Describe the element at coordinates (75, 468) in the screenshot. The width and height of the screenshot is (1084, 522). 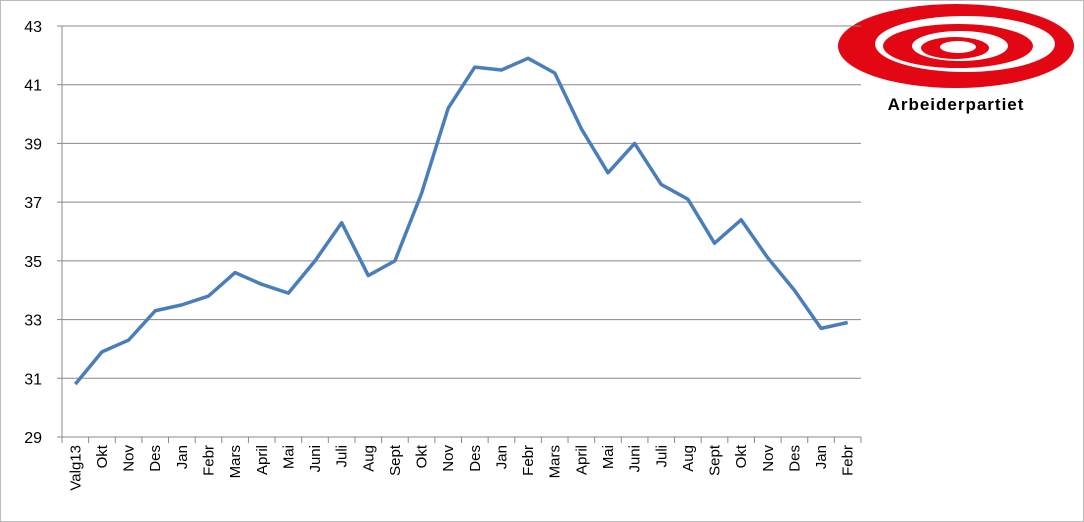
I see `x-tick-label: Valg13` at that location.